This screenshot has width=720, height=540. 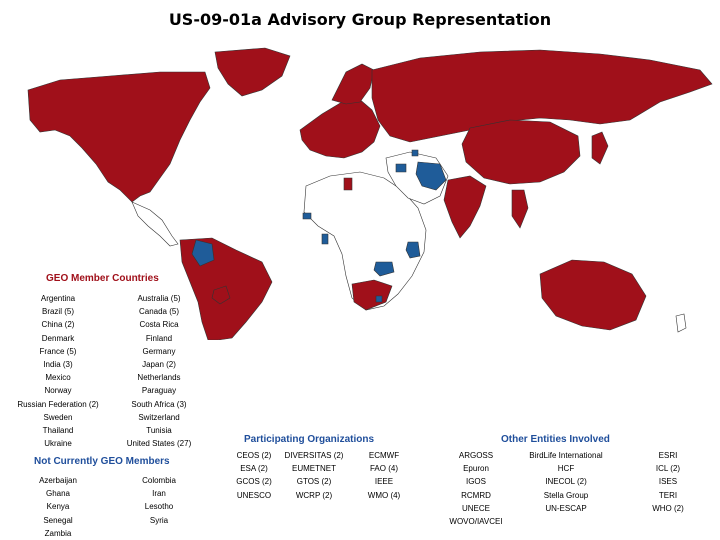 I want to click on geo-member-cell: Paraguay, so click(x=159, y=391).